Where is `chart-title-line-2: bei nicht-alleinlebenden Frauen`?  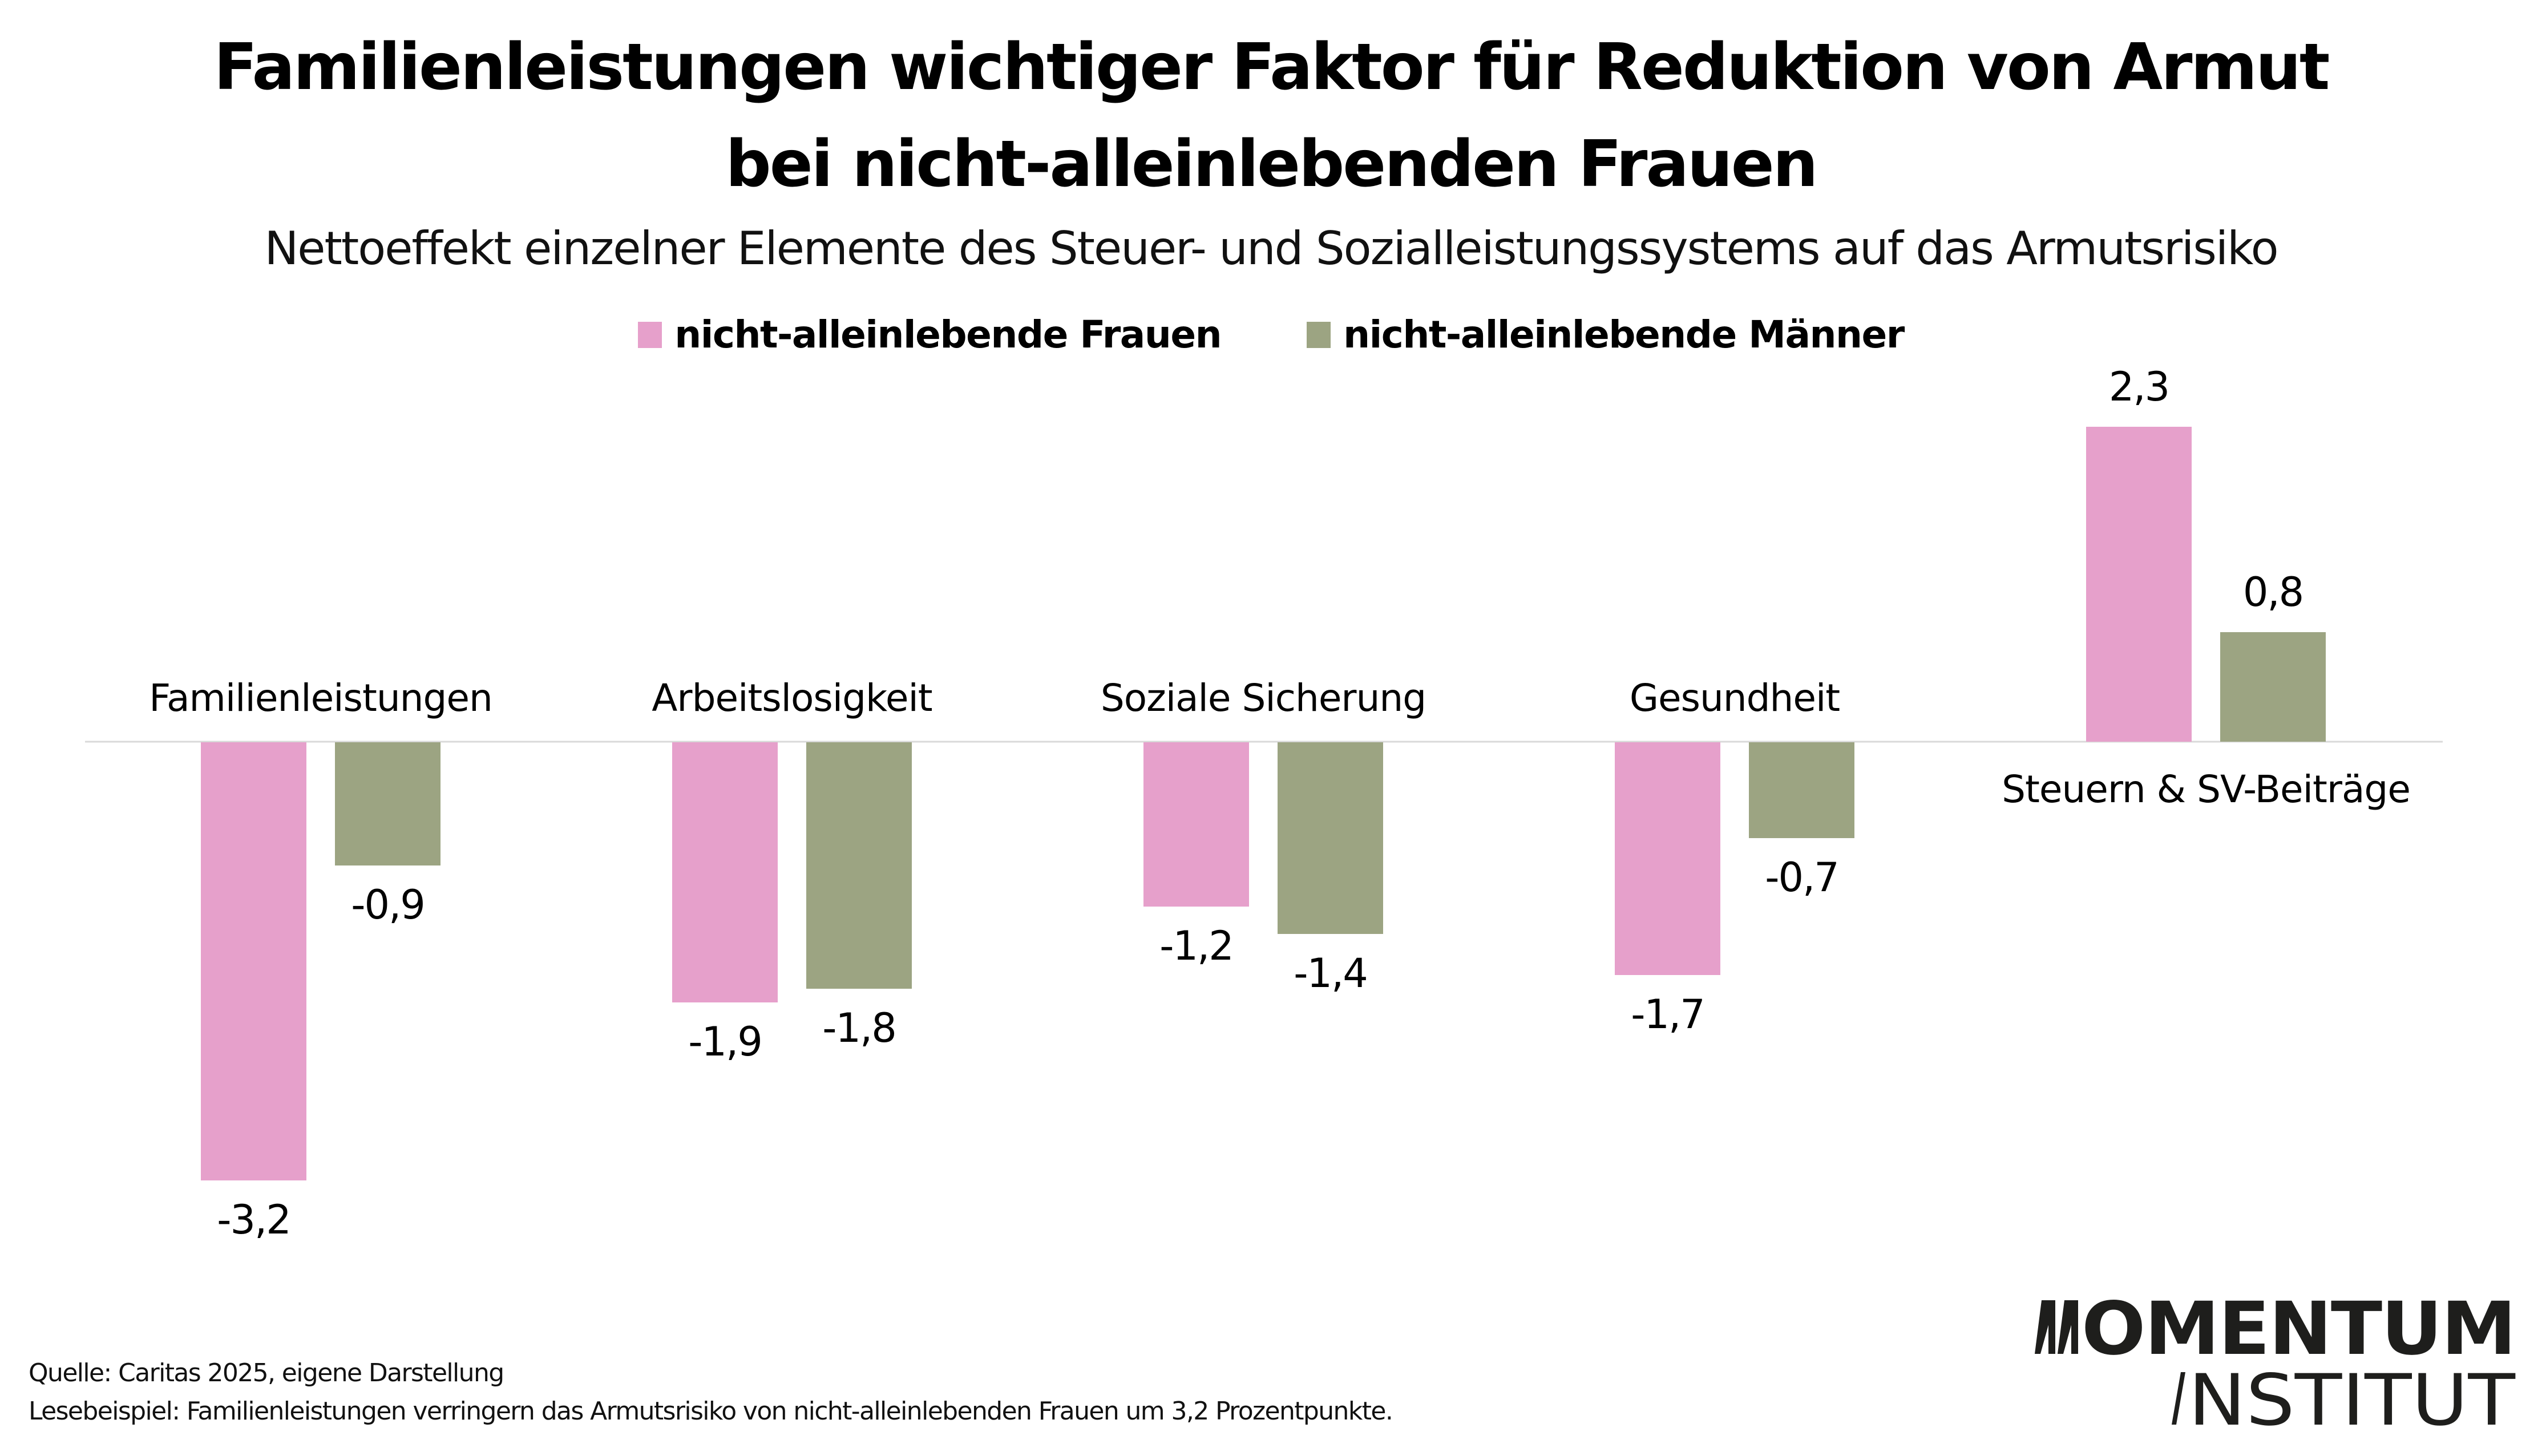
chart-title-line-2: bei nicht-alleinlebenden Frauen is located at coordinates (1271, 164).